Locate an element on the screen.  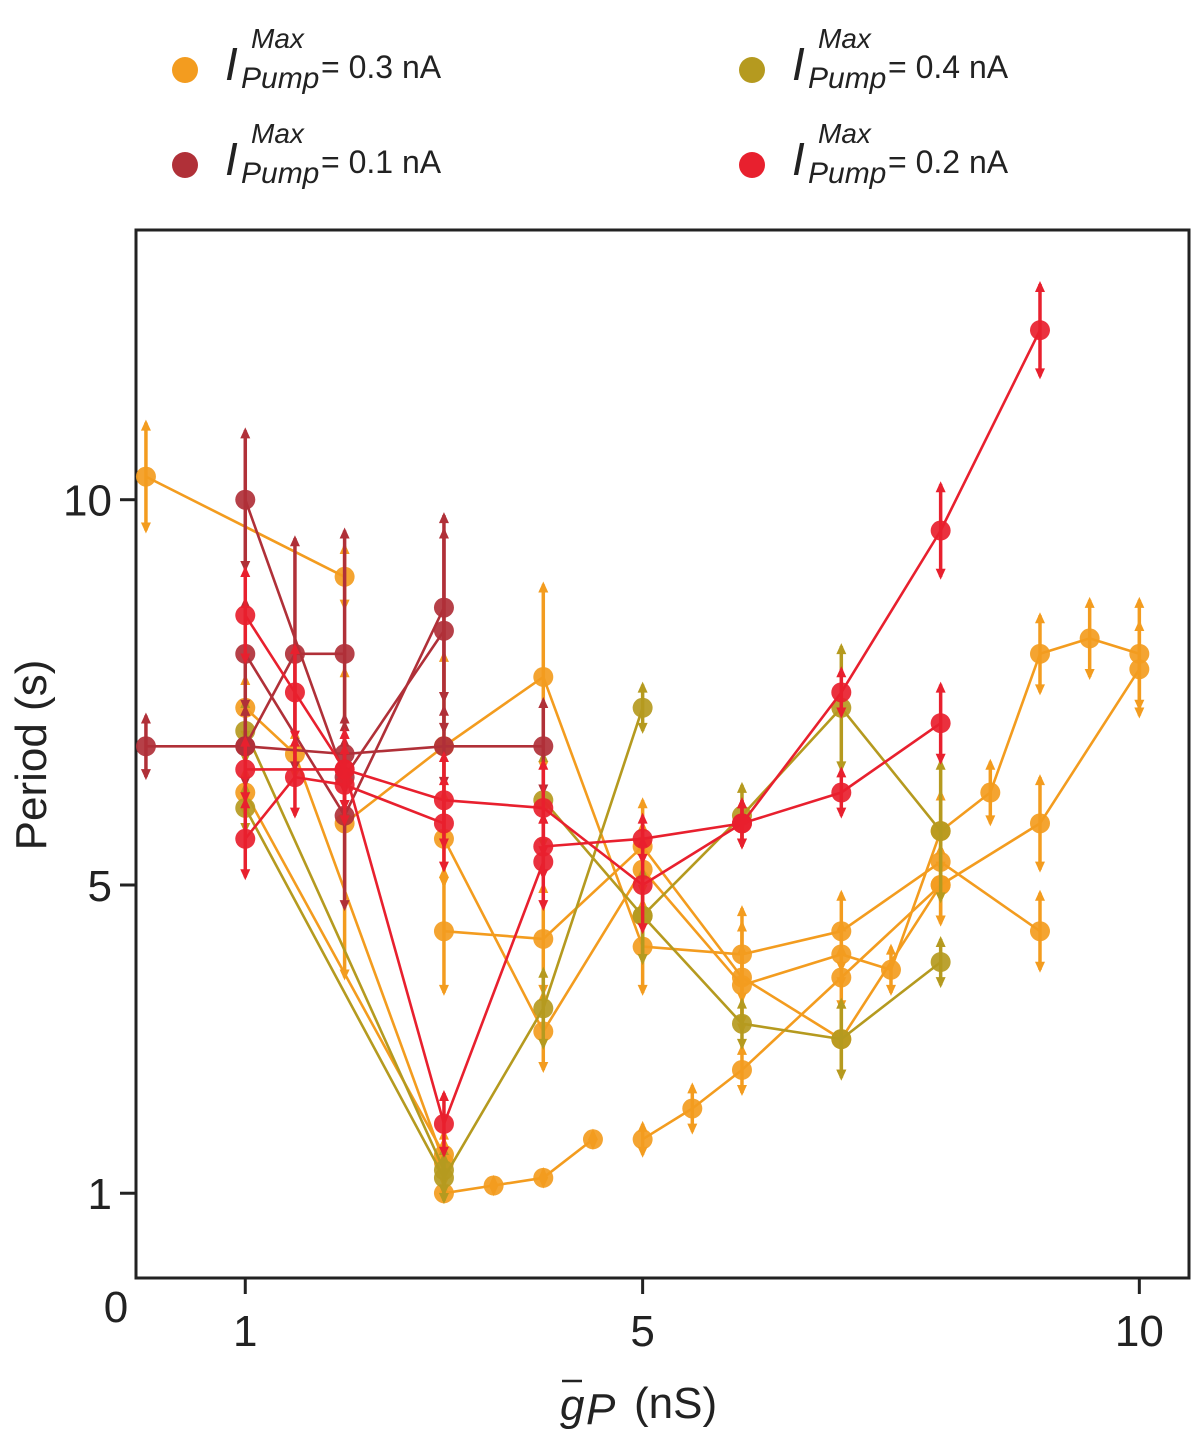
legend-symbol: I is located at coordinates (231, 159).